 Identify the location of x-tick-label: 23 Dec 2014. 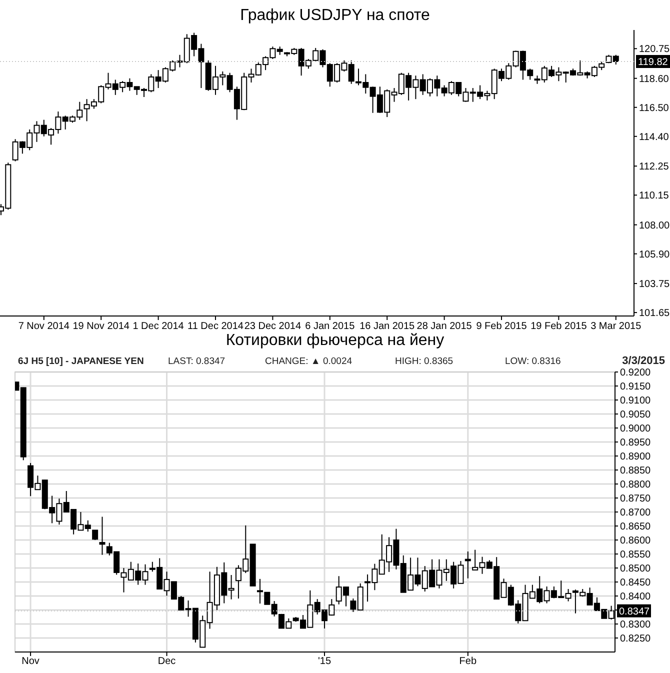
(273, 326).